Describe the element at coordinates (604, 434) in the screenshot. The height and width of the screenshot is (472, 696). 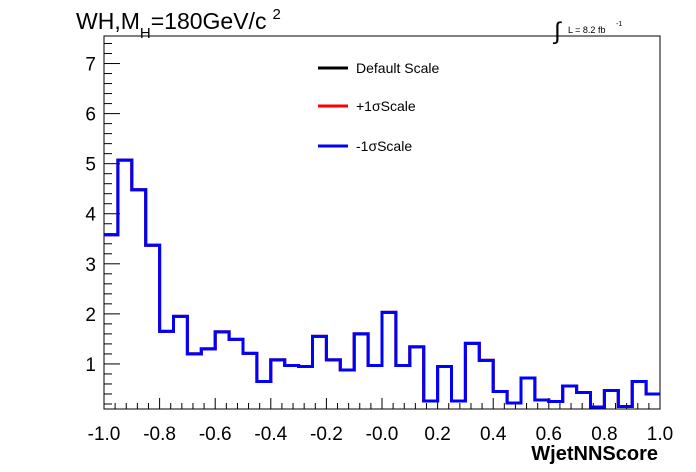
I see `x-tick-label: 0.8` at that location.